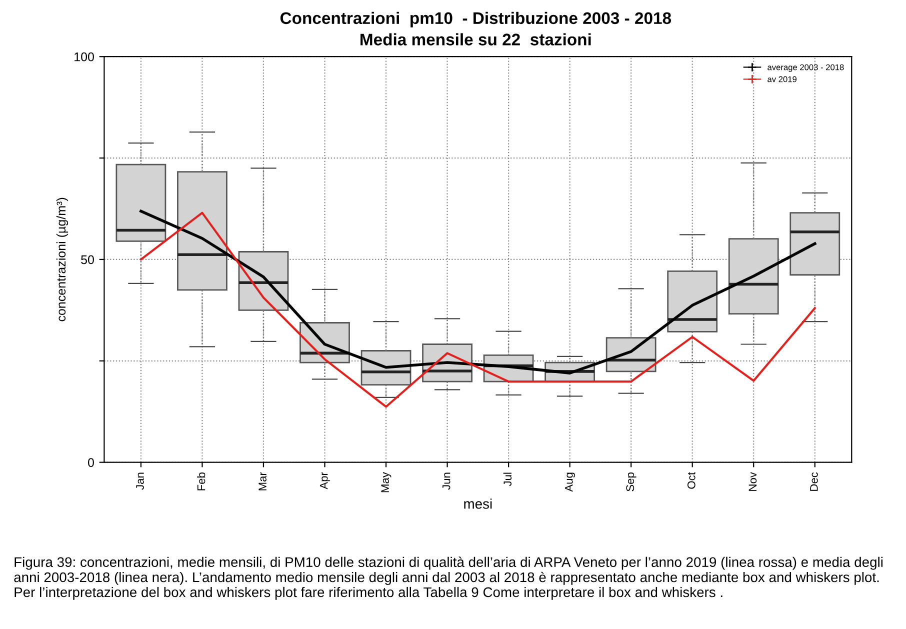 The image size is (906, 629). Describe the element at coordinates (806, 68) in the screenshot. I see `legend-label: average 2003 - 2018` at that location.